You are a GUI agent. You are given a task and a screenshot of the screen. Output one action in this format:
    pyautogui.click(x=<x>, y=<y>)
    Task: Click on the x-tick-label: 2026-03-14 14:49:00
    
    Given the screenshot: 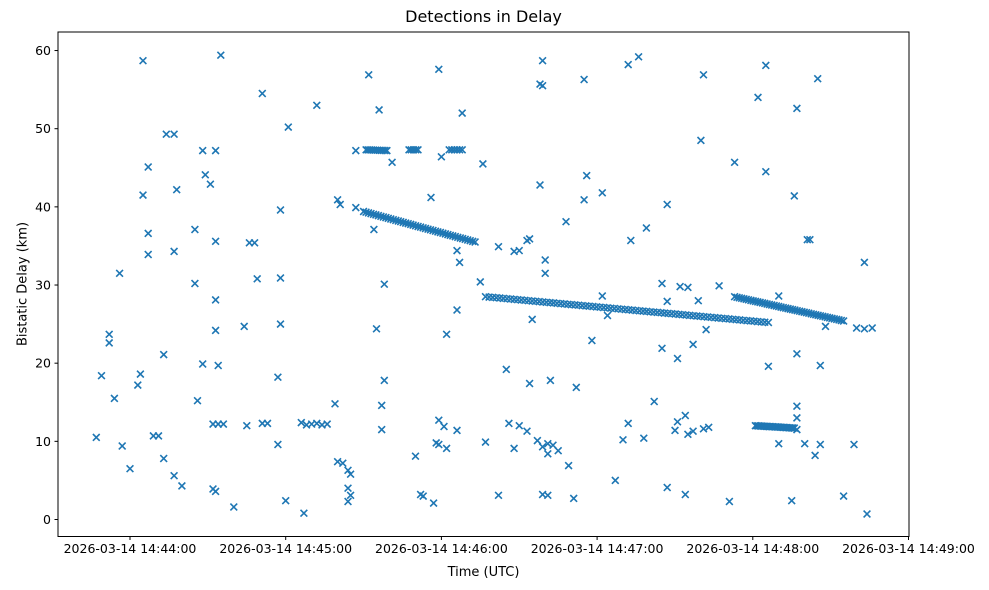 What is the action you would take?
    pyautogui.click(x=908, y=548)
    